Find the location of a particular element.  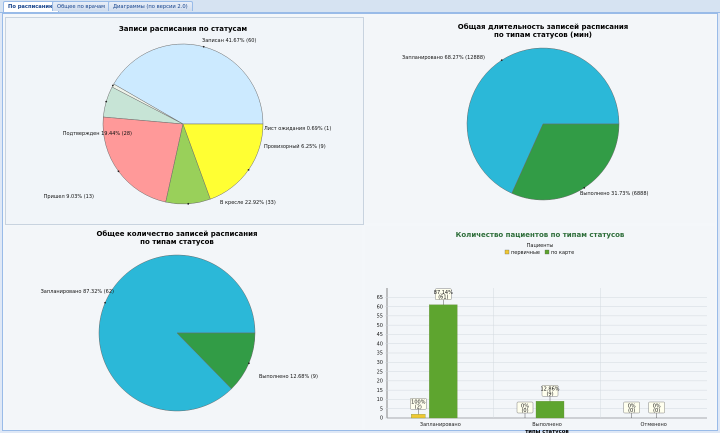

tab-diagrams-v2: Диаграммы (по версии 2.0) is located at coordinates (150, 6).